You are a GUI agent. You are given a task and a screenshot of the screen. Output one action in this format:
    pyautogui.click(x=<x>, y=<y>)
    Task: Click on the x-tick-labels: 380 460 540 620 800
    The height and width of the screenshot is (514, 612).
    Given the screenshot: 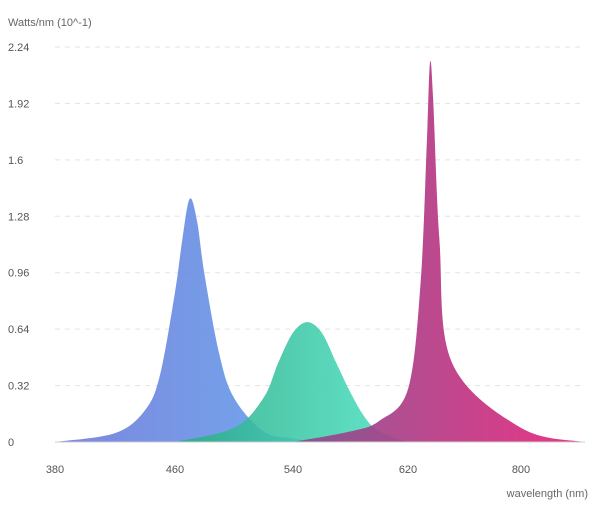 What is the action you would take?
    pyautogui.click(x=288, y=470)
    